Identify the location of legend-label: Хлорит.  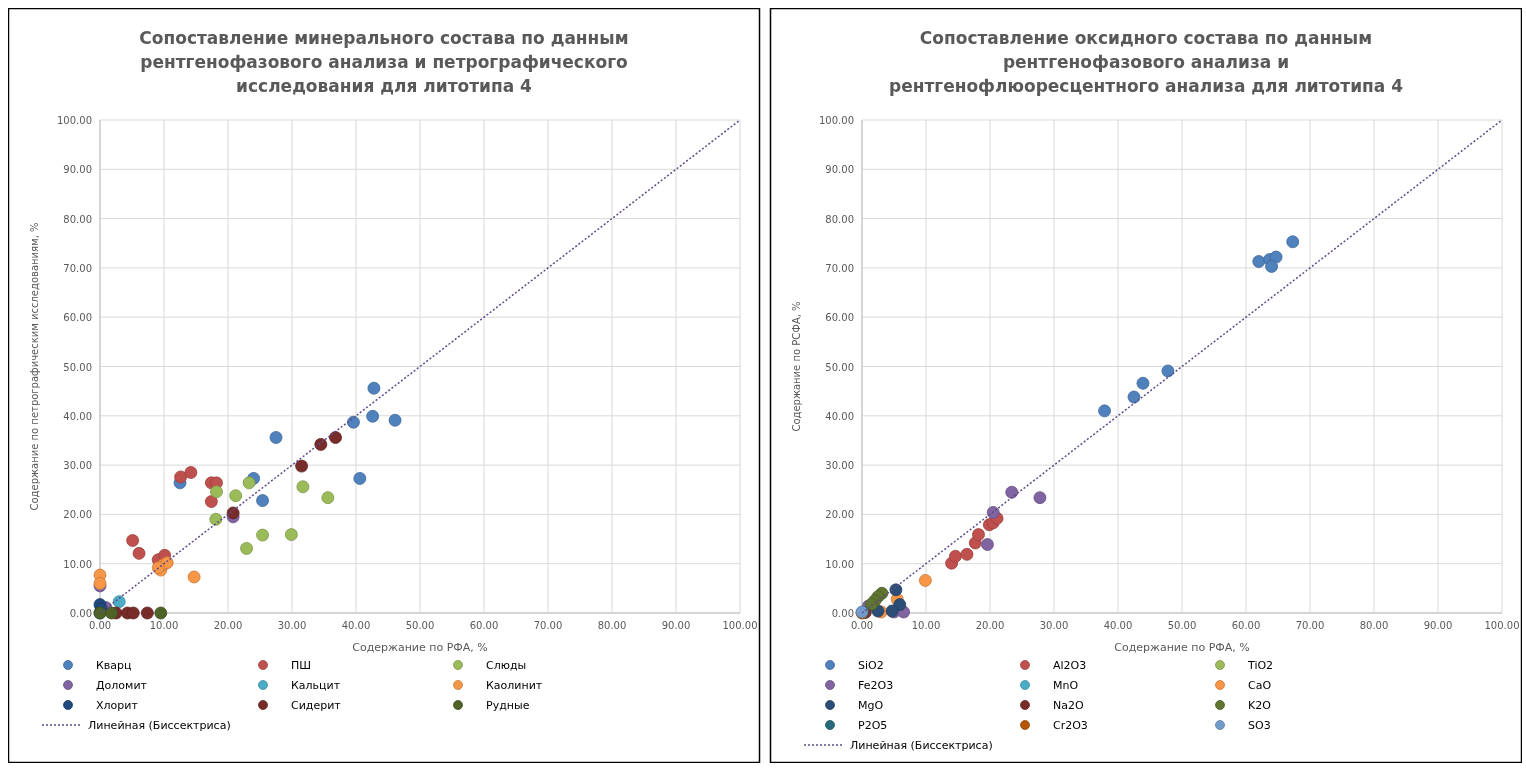
(117, 705).